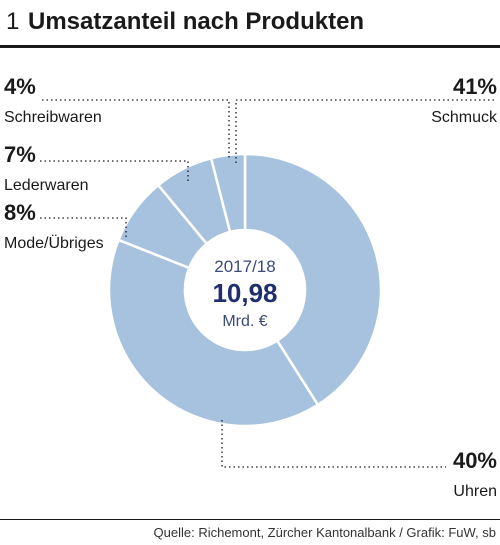 This screenshot has width=500, height=545. Describe the element at coordinates (334, 443) in the screenshot. I see `leader-line-uhren` at that location.